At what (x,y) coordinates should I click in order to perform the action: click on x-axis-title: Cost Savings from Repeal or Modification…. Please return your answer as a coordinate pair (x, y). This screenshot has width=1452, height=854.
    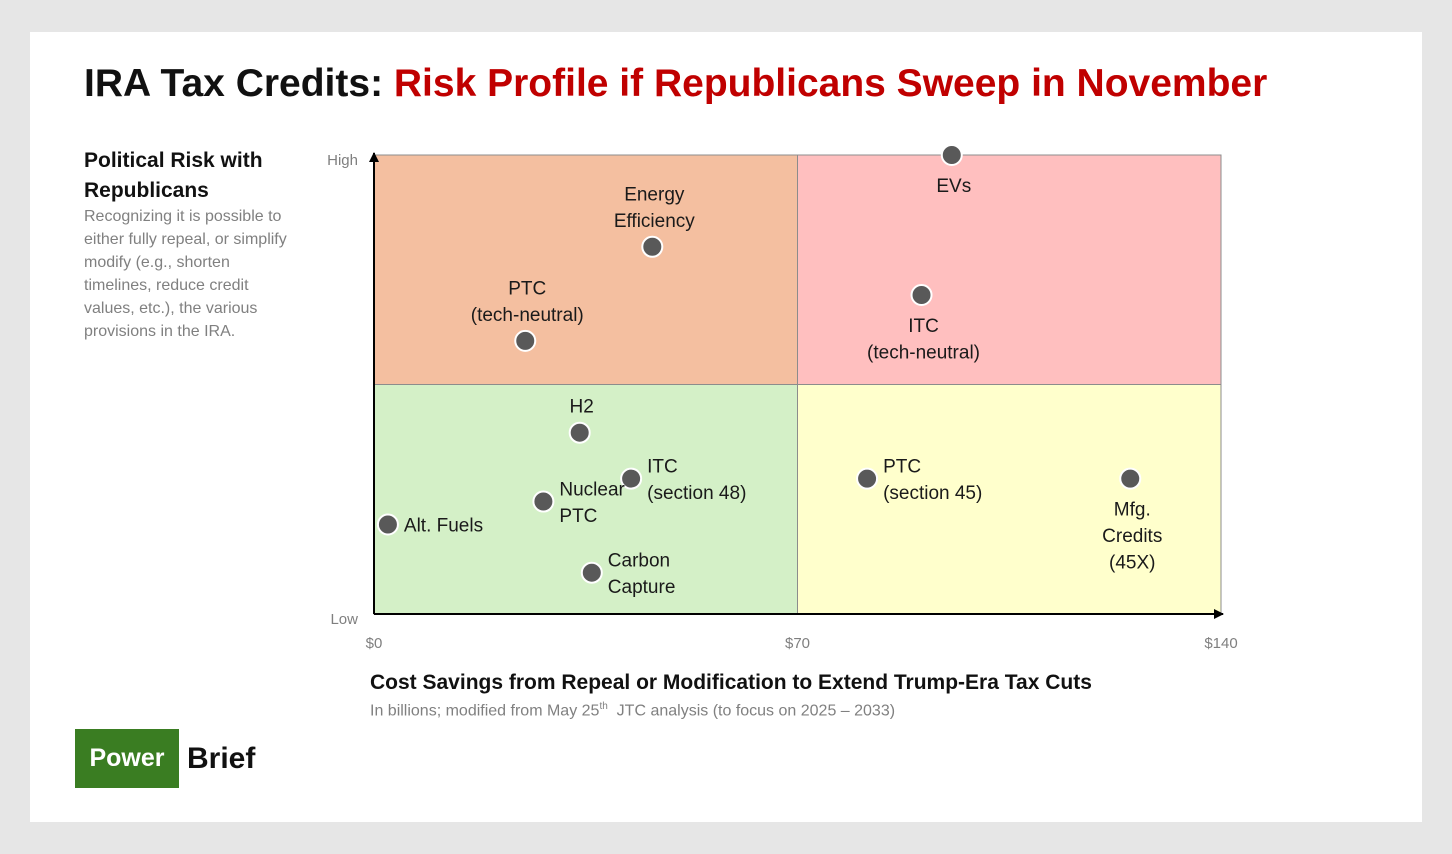
    Looking at the image, I should click on (731, 682).